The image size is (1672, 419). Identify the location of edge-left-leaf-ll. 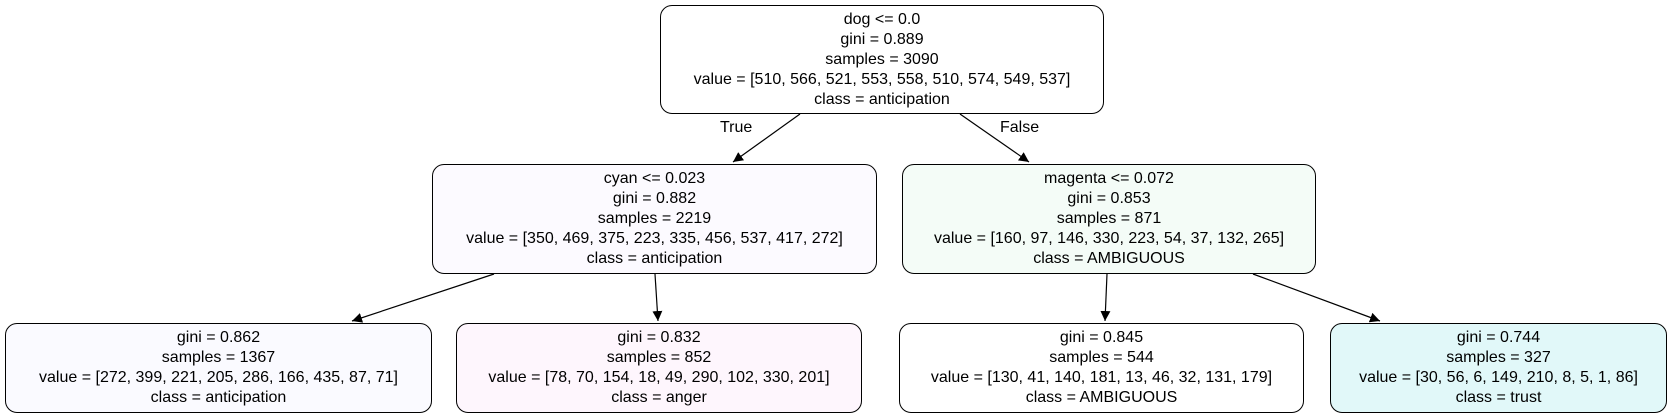
(423, 298).